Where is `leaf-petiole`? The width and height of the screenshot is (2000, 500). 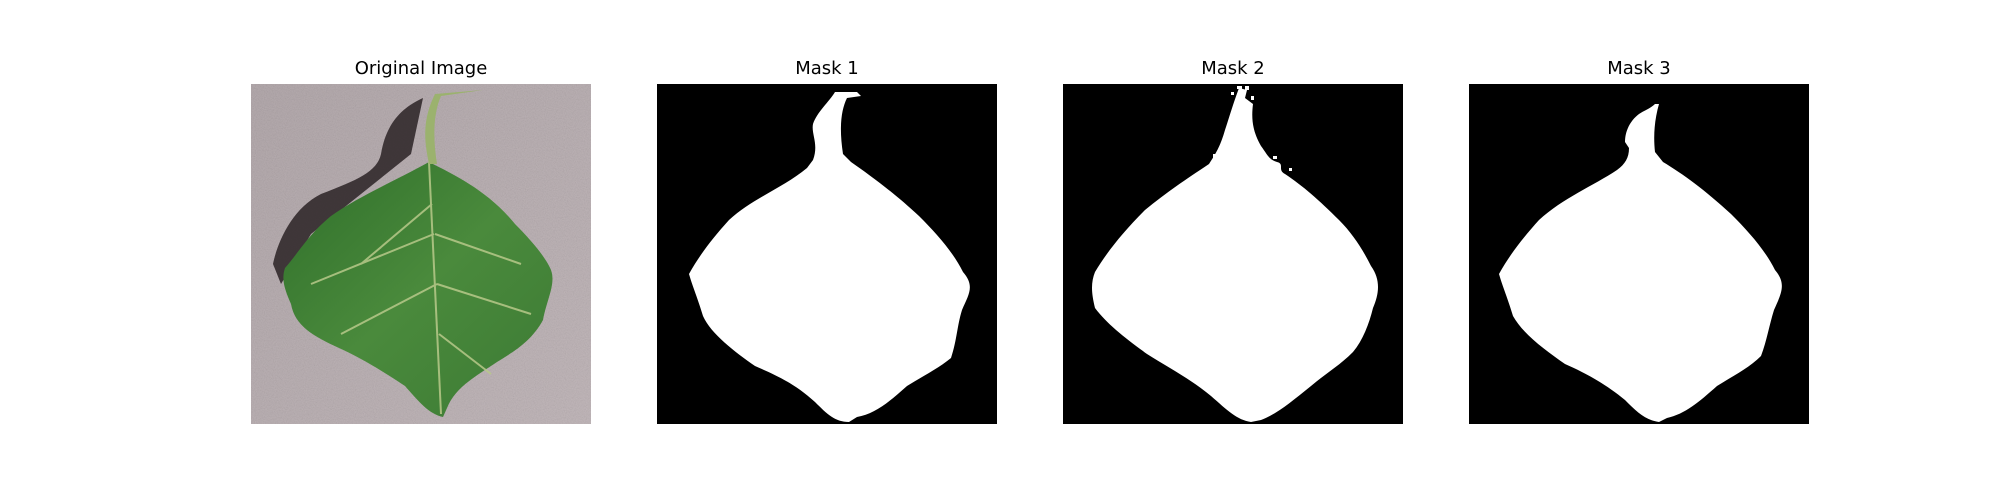 leaf-petiole is located at coordinates (454, 127).